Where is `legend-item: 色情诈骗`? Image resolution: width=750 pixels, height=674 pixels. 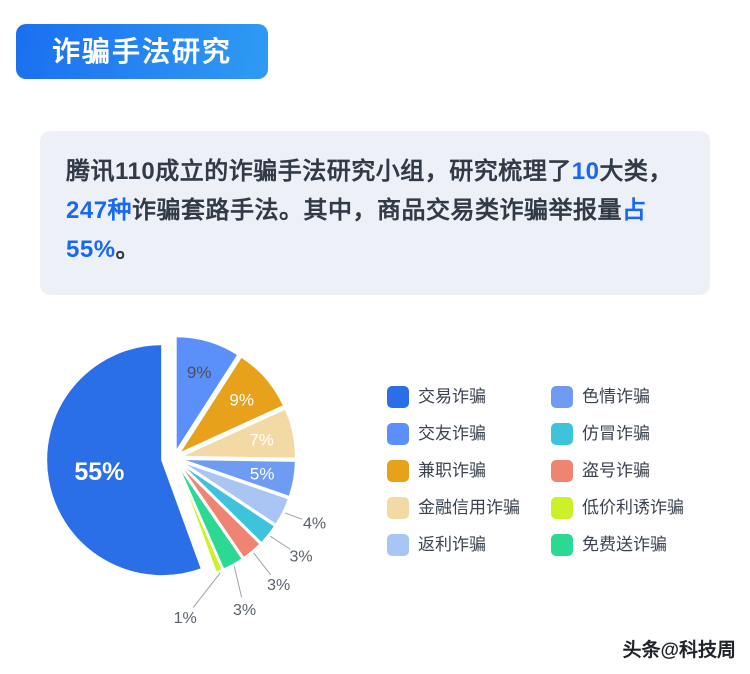 legend-item: 色情诈骗 is located at coordinates (617, 397).